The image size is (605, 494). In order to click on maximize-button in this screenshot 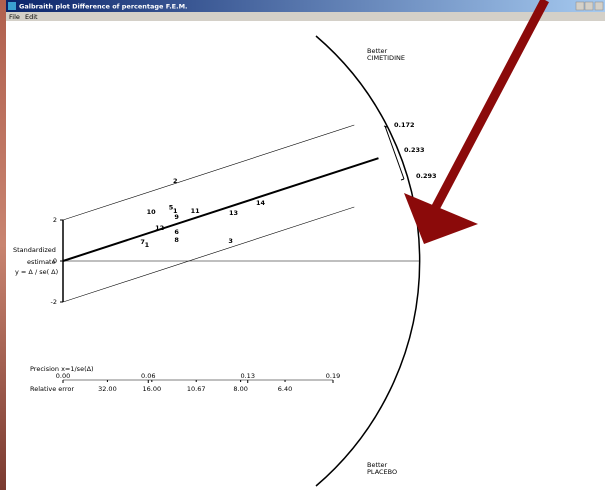, I will do `click(589, 6)`.